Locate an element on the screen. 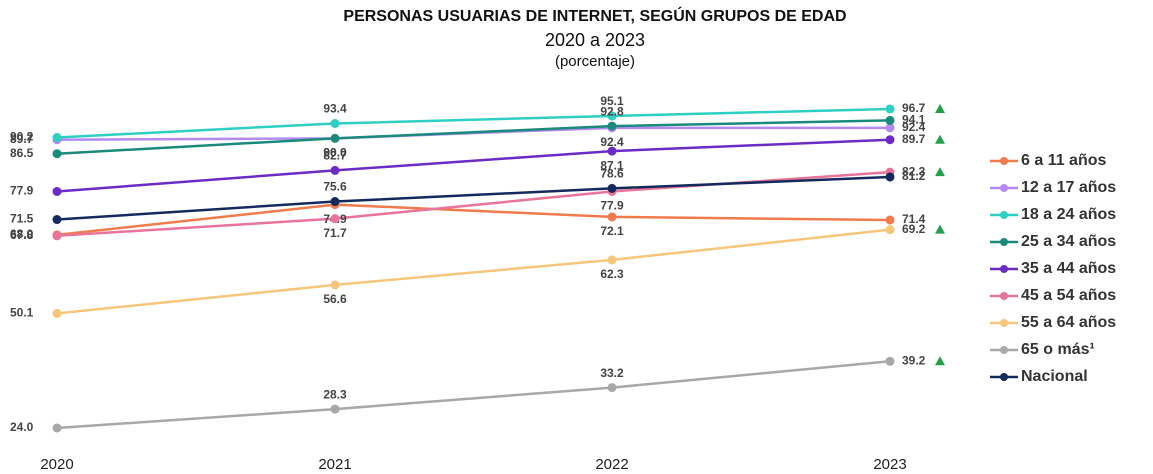 The width and height of the screenshot is (1153, 474). legend-label: 18 a 24 años is located at coordinates (1068, 214).